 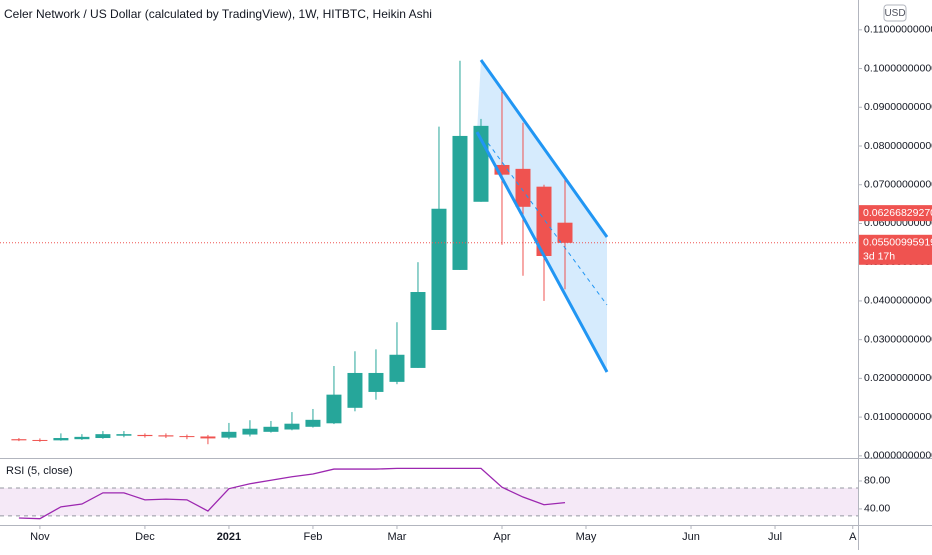 What do you see at coordinates (879, 257) in the screenshot?
I see `price-badge-sub: 3d 17h` at bounding box center [879, 257].